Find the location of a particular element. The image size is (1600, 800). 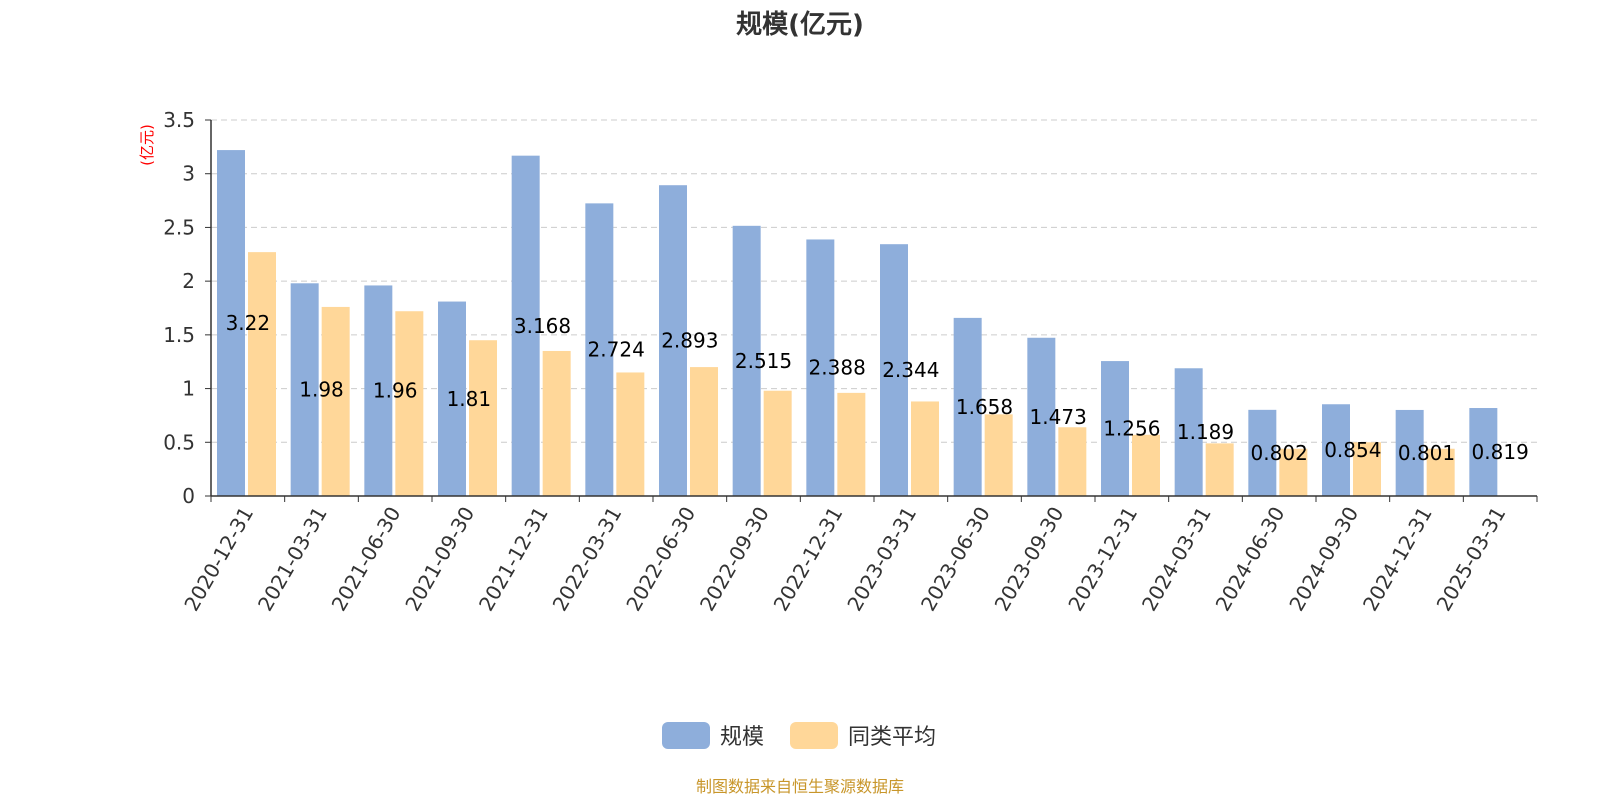

x-tick-label: 2023-12-31 is located at coordinates (1102, 559).